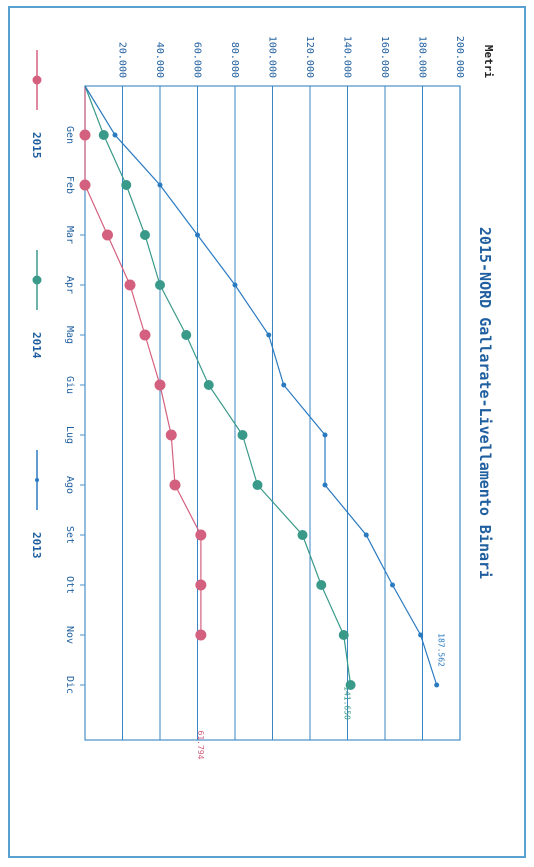  Describe the element at coordinates (347, 57) in the screenshot. I see `y-tick-label: 140.000` at that location.